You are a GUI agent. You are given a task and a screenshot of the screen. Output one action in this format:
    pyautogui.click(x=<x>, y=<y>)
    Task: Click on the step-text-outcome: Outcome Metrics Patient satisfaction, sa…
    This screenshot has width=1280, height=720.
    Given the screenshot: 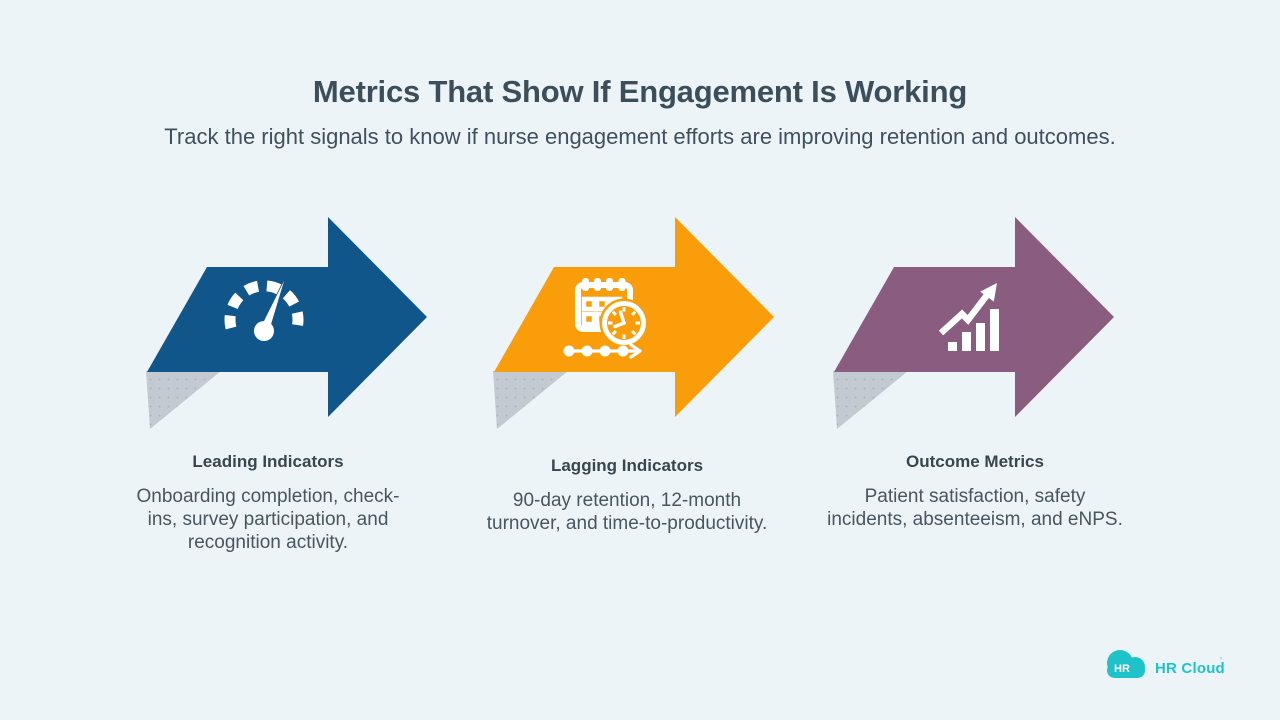 What is the action you would take?
    pyautogui.click(x=975, y=491)
    